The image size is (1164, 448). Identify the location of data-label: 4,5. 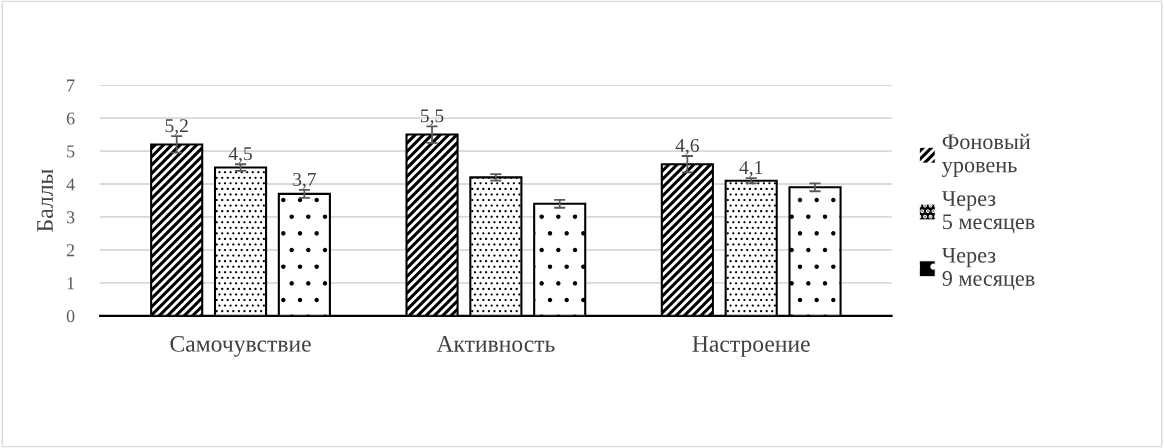
(240, 155).